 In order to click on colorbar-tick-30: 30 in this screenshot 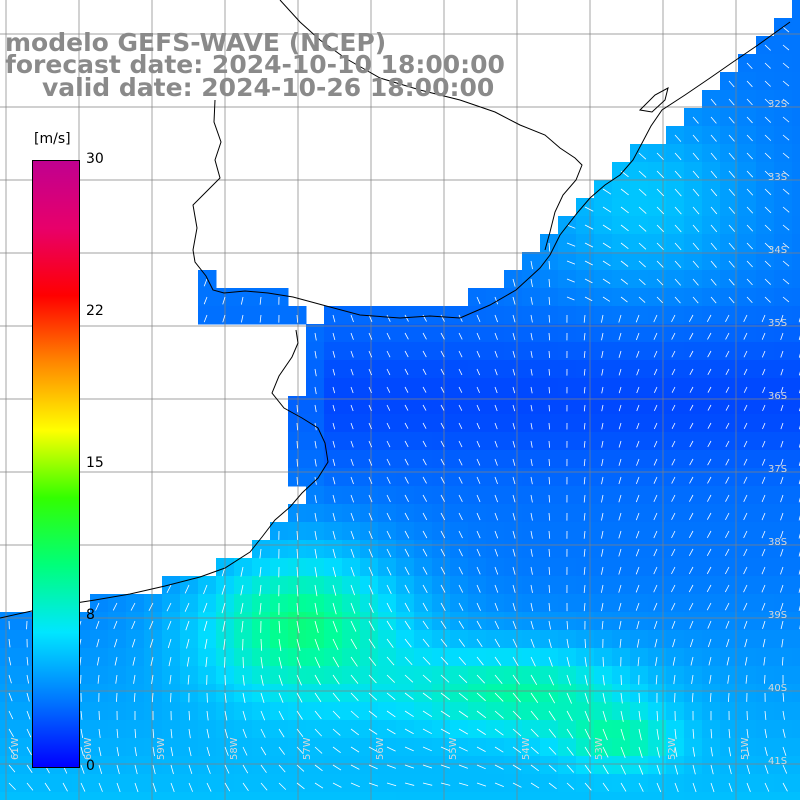, I will do `click(95, 159)`.